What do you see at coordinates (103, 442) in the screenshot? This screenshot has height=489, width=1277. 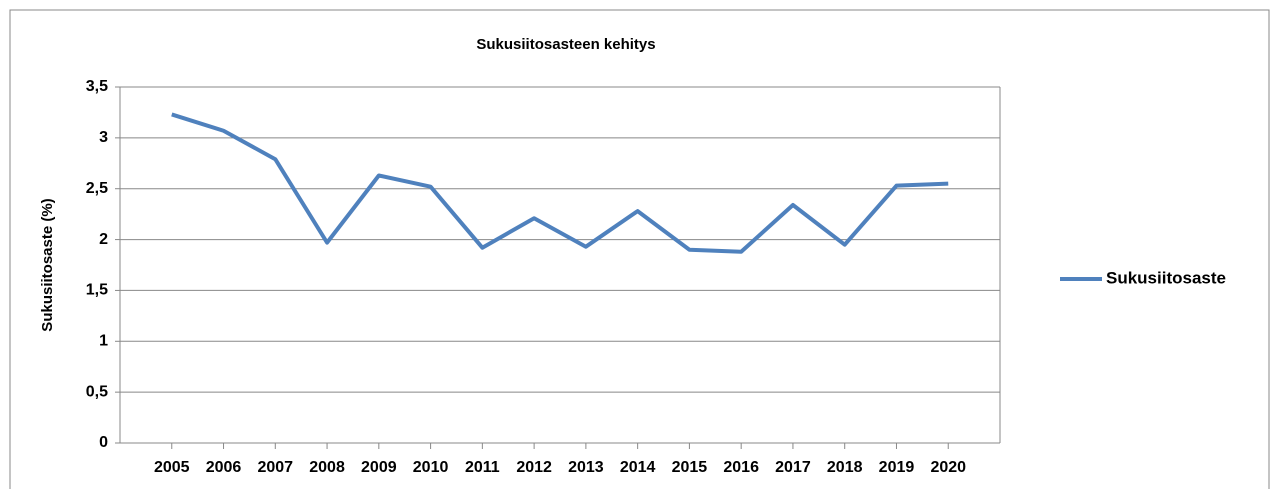 I see `y-tick-label: 0` at bounding box center [103, 442].